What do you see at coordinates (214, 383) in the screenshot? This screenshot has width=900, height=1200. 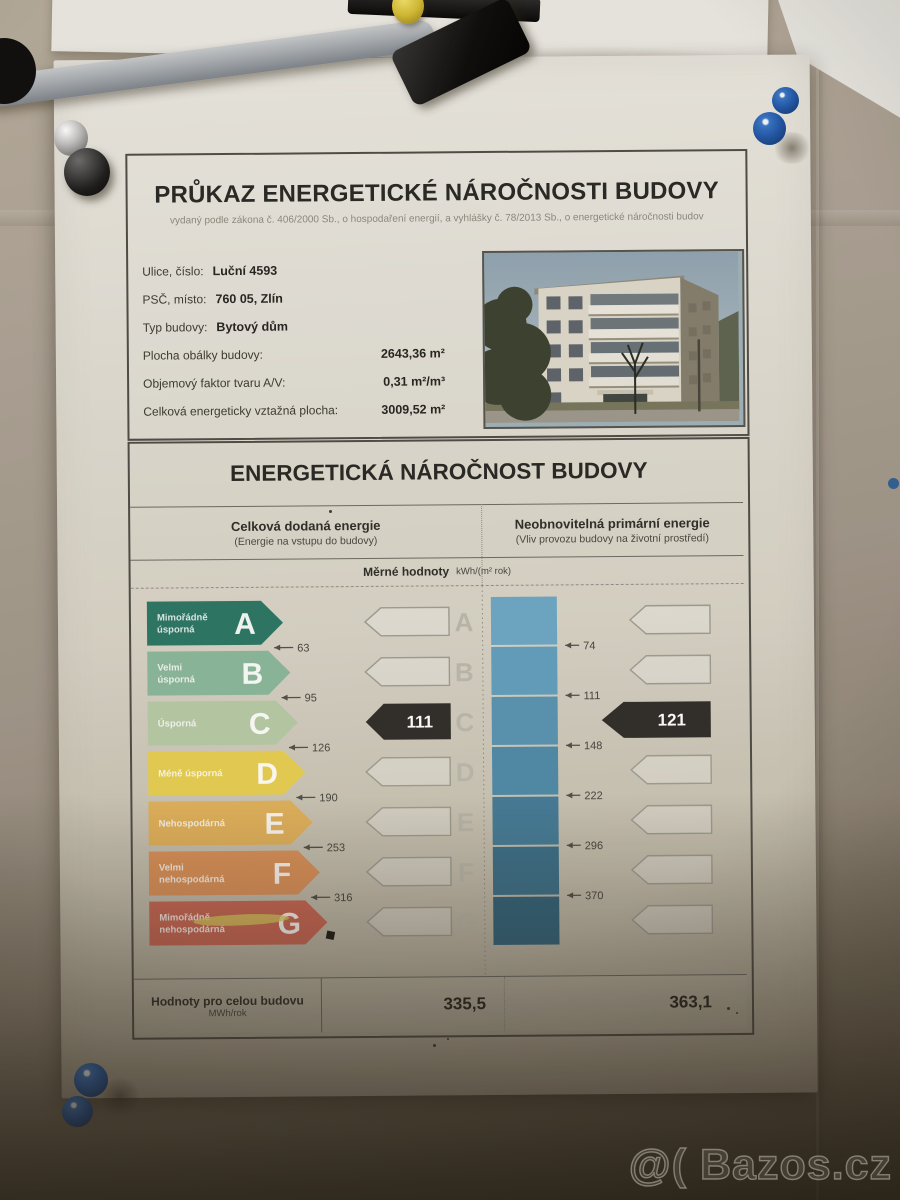 I see `field-label: Objemový faktor tvaru A/V:` at bounding box center [214, 383].